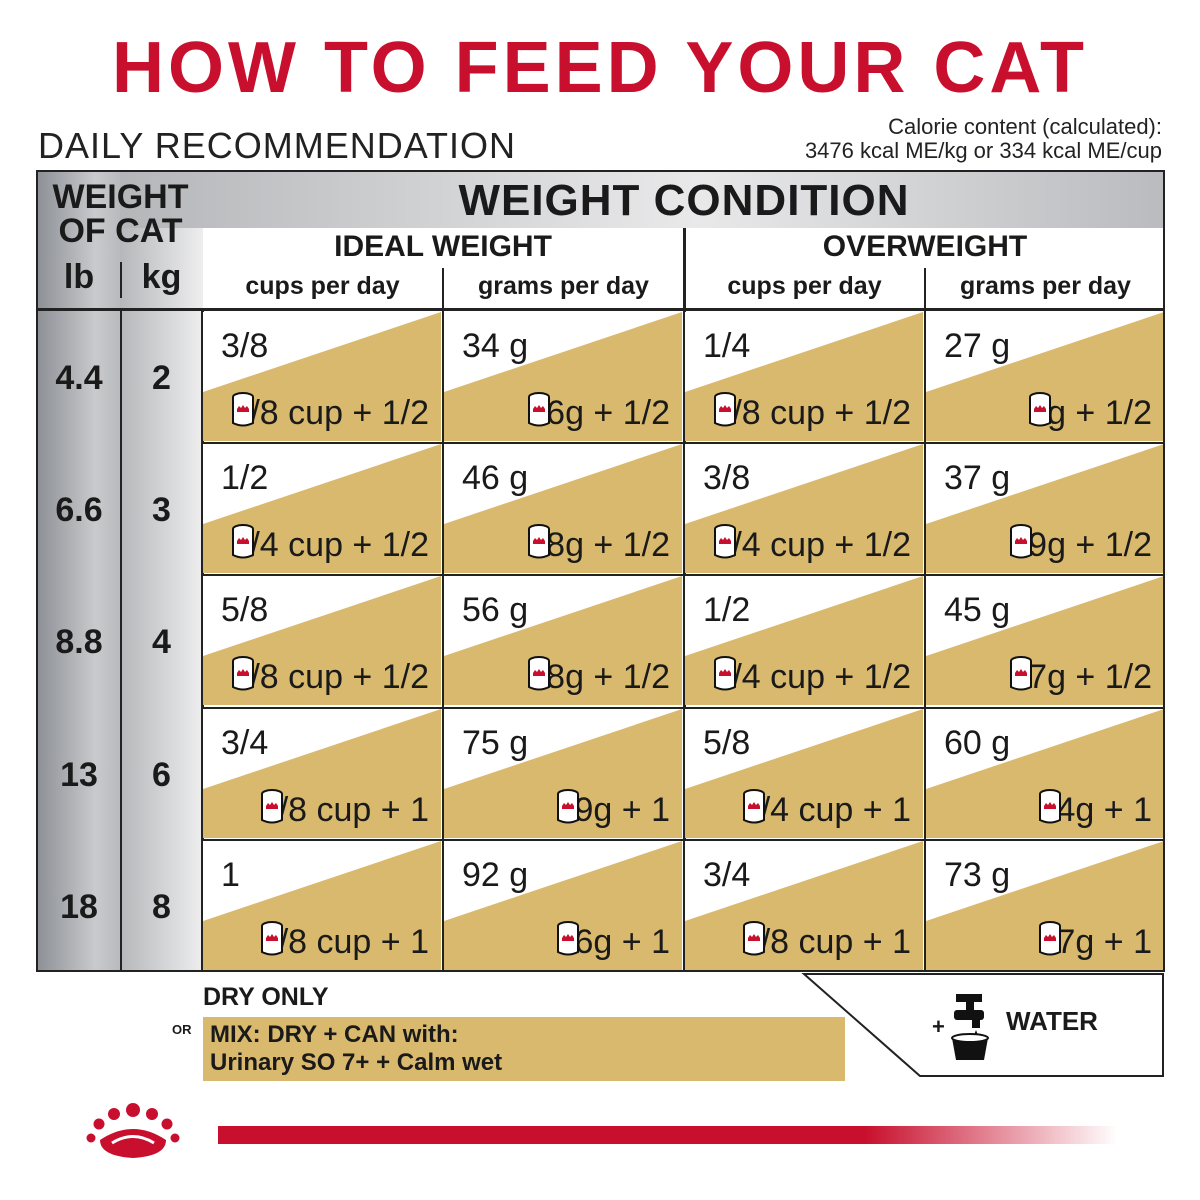 The height and width of the screenshot is (1200, 1200). I want to click on mix-amount: 5/8 cup + 1, so click(344, 942).